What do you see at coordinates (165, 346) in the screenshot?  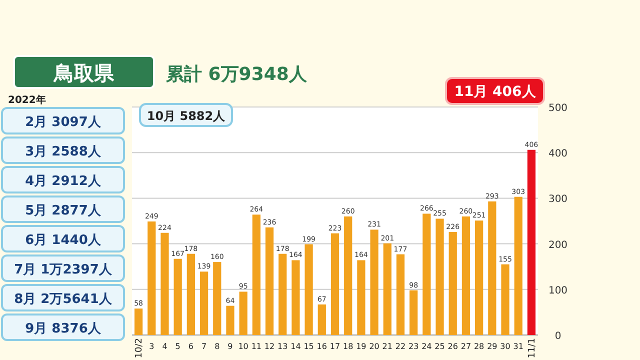 I see `x-tick-label: 4` at bounding box center [165, 346].